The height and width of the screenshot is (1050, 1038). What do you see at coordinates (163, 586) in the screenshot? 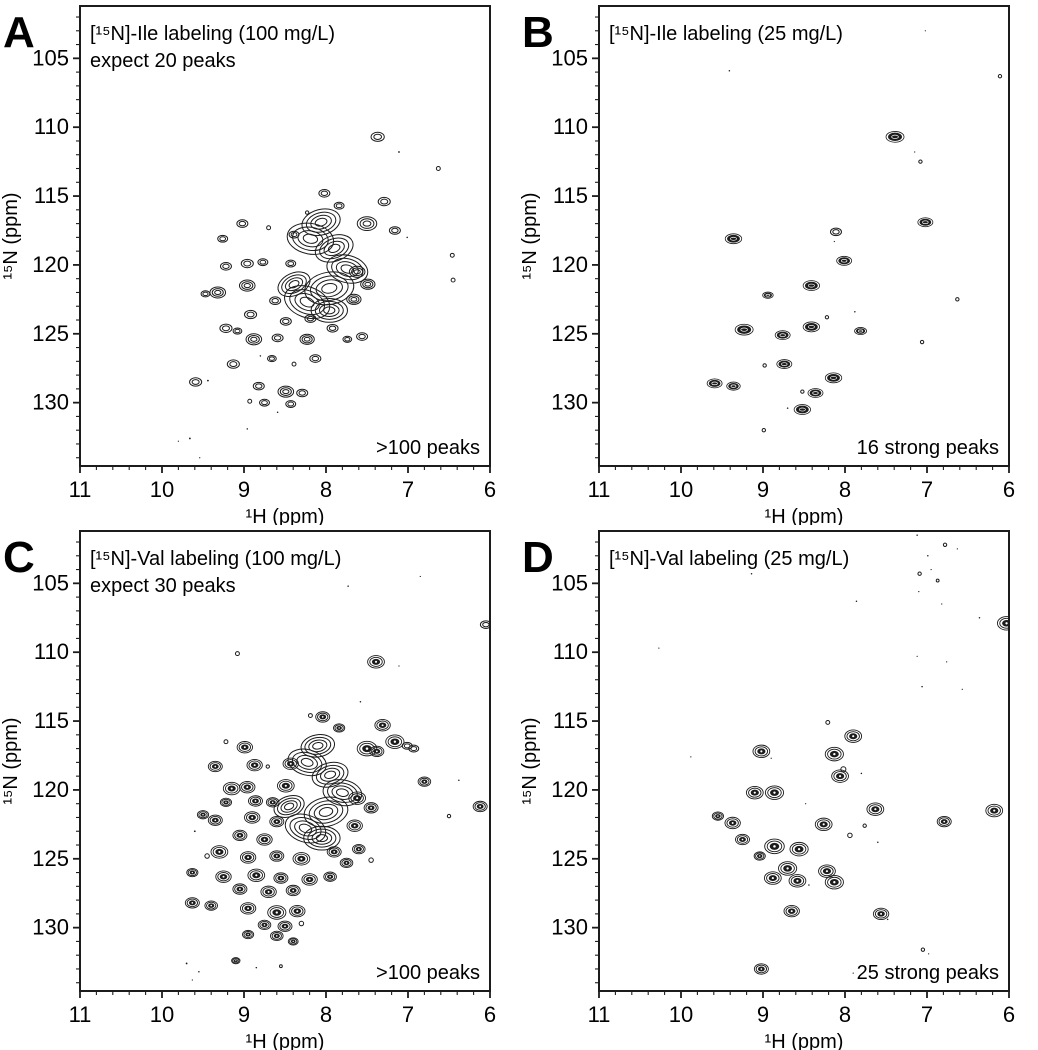
I see `panel-title-line: expect 30 peaks` at bounding box center [163, 586].